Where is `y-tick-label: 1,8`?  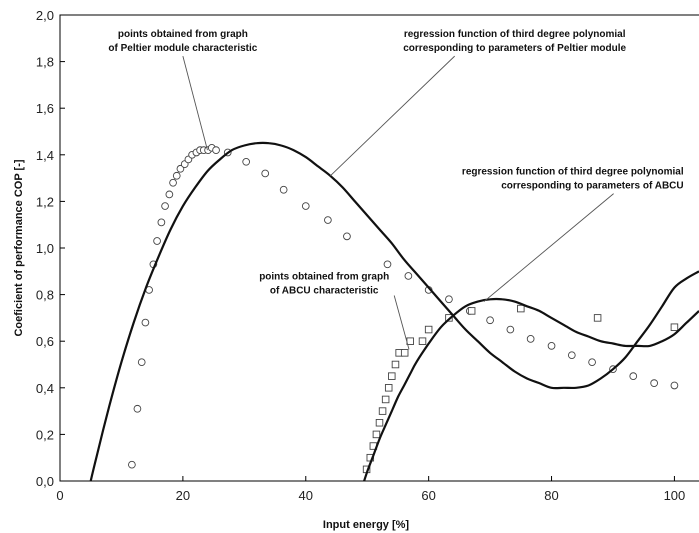 y-tick-label: 1,8 is located at coordinates (45, 62).